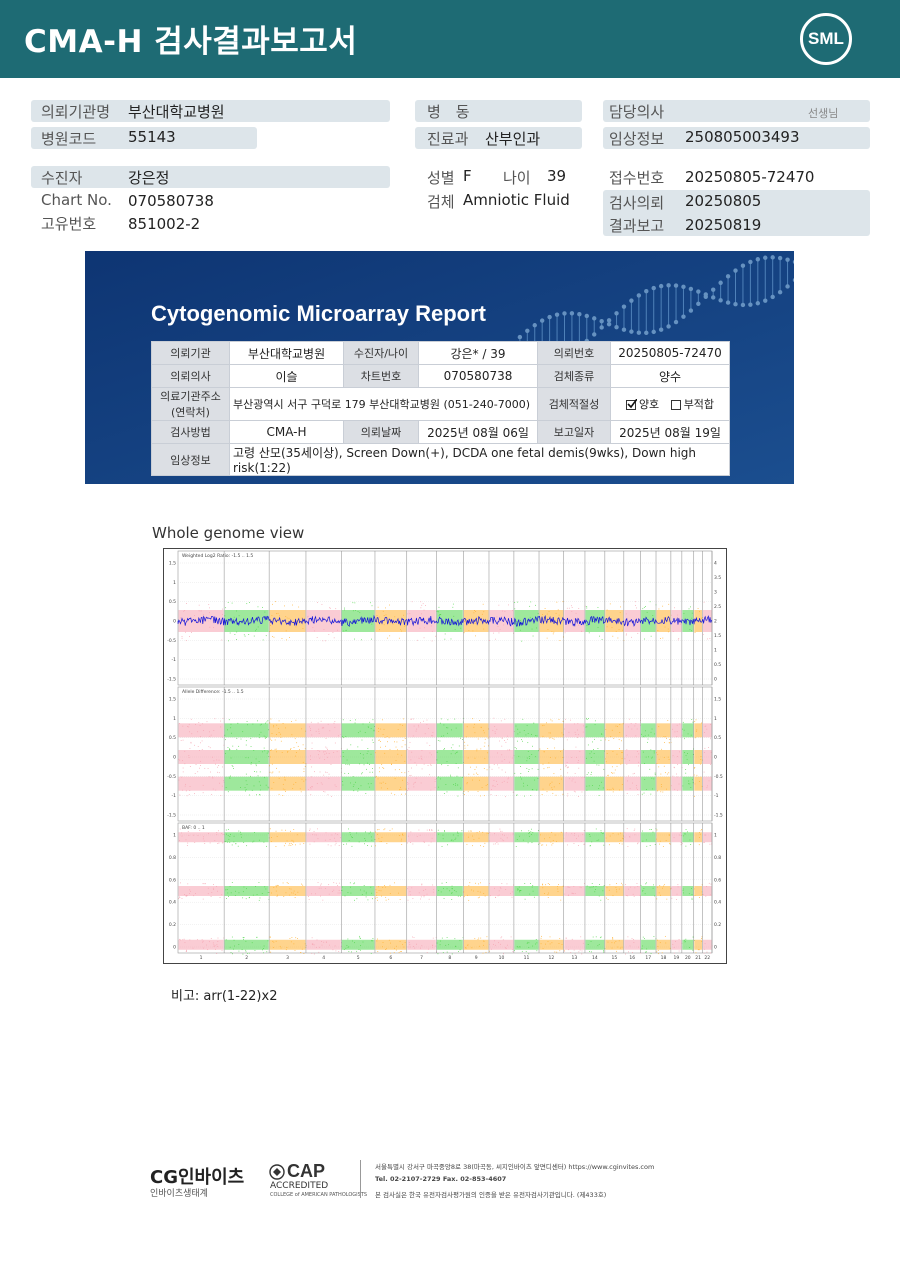 This screenshot has height=1271, width=900. I want to click on table-cell: 강은* / 39, so click(478, 353).